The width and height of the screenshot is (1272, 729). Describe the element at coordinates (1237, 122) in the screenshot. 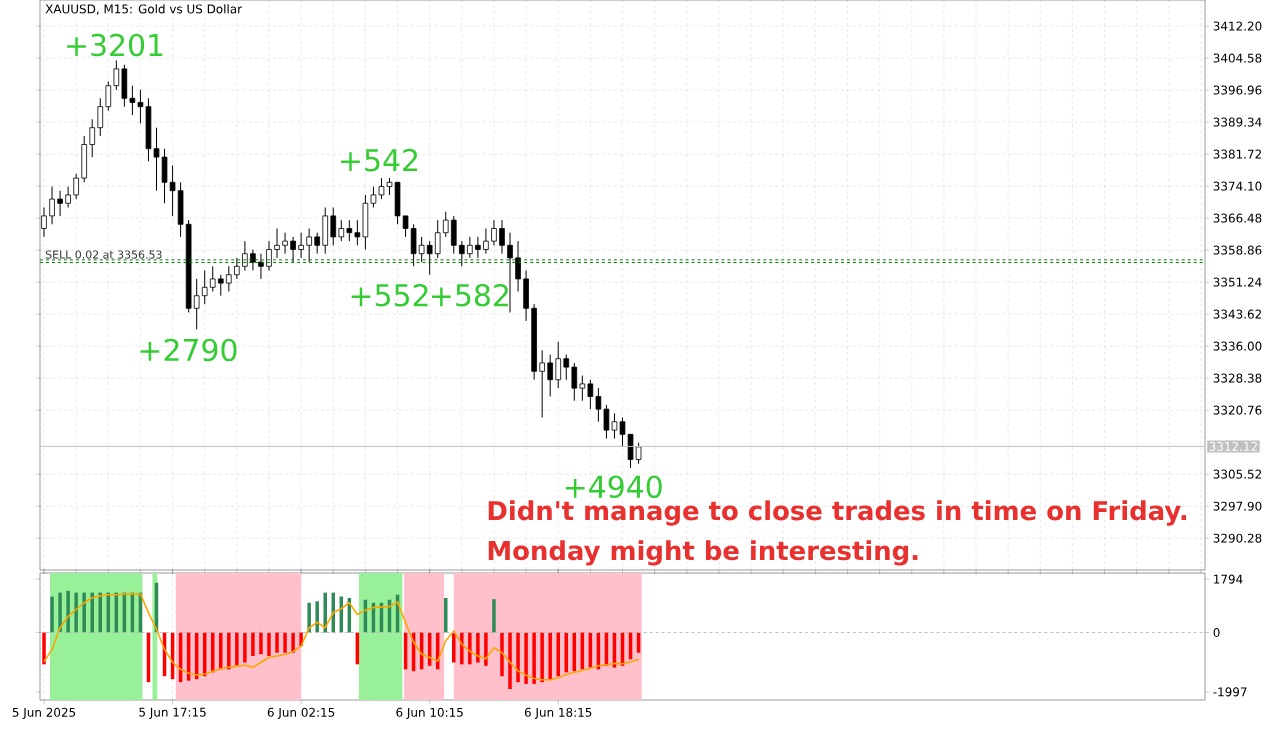

I see `y-tick-label: 3389.34` at that location.